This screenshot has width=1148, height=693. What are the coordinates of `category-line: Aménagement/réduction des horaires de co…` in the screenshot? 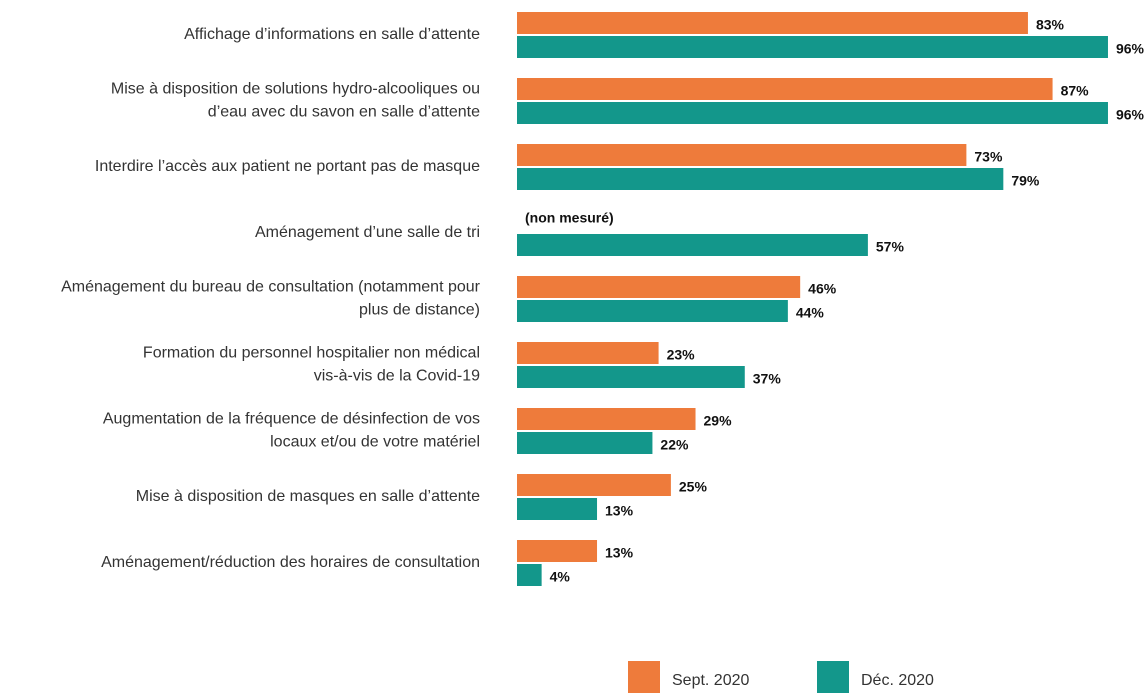 It's located at (290, 562).